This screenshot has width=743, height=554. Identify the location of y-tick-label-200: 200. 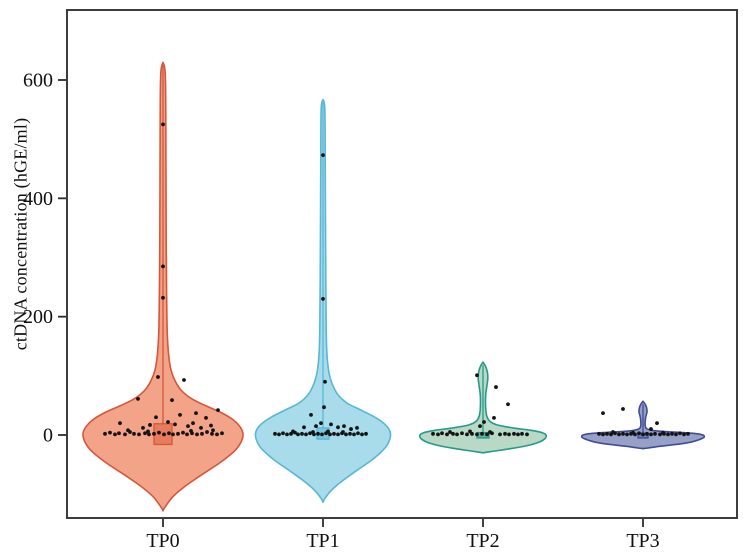
(38, 317).